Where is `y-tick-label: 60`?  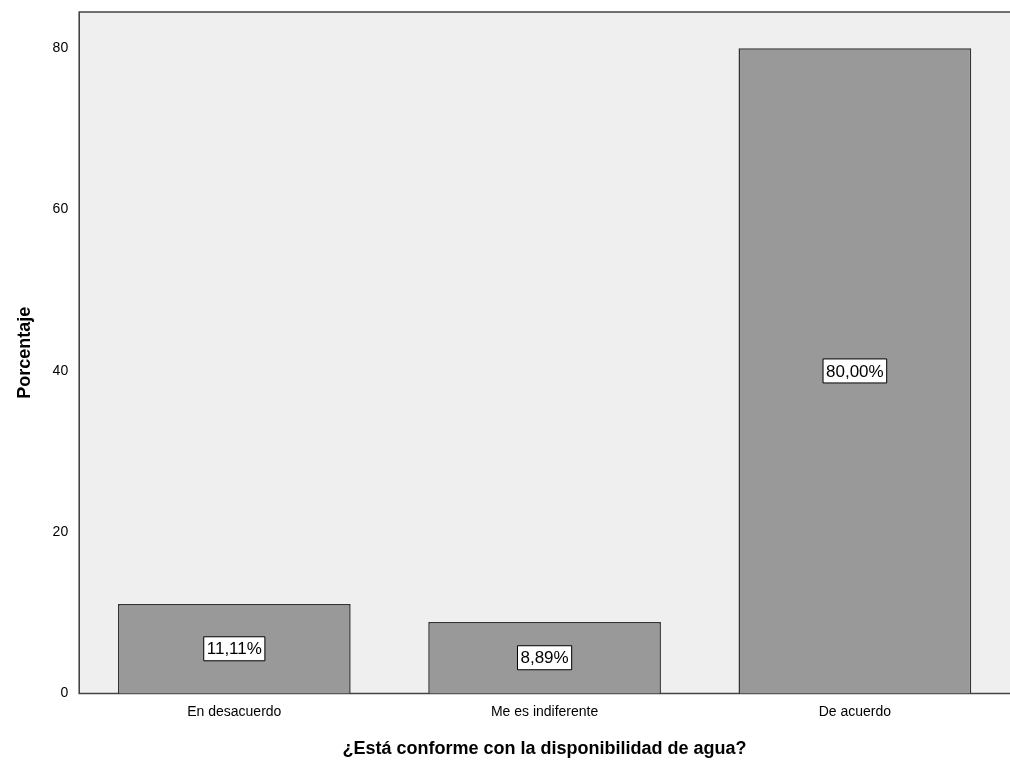 y-tick-label: 60 is located at coordinates (60, 208).